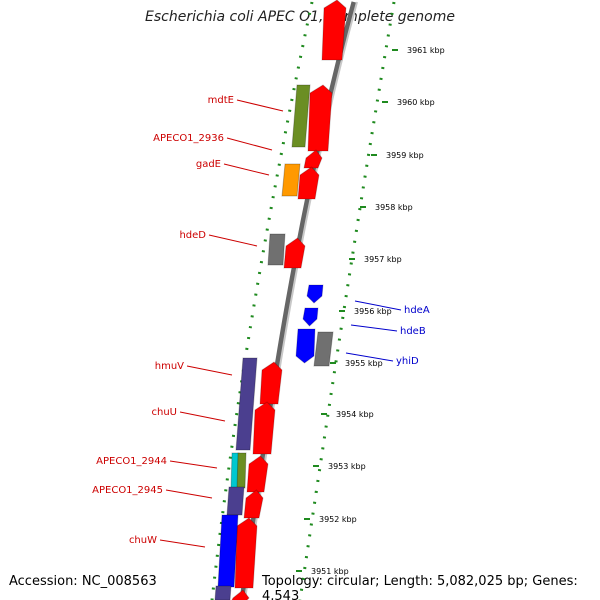  I want to click on scale-tick-label: 3953 kbp, so click(347, 466).